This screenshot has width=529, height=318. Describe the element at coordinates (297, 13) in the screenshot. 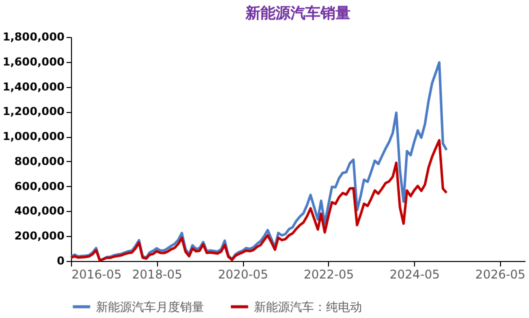

I see `chart-title: 新能源汽车销量` at that location.